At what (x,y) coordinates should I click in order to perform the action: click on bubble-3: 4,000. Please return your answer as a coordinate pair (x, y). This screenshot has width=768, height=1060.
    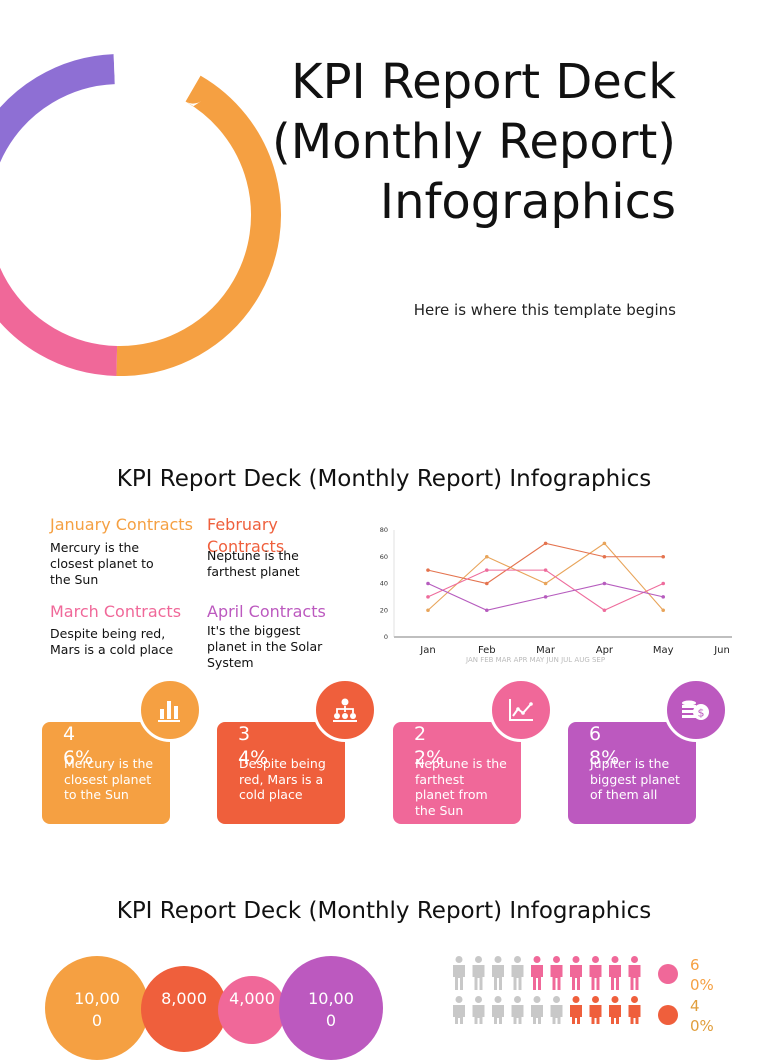
    Looking at the image, I should click on (252, 1010).